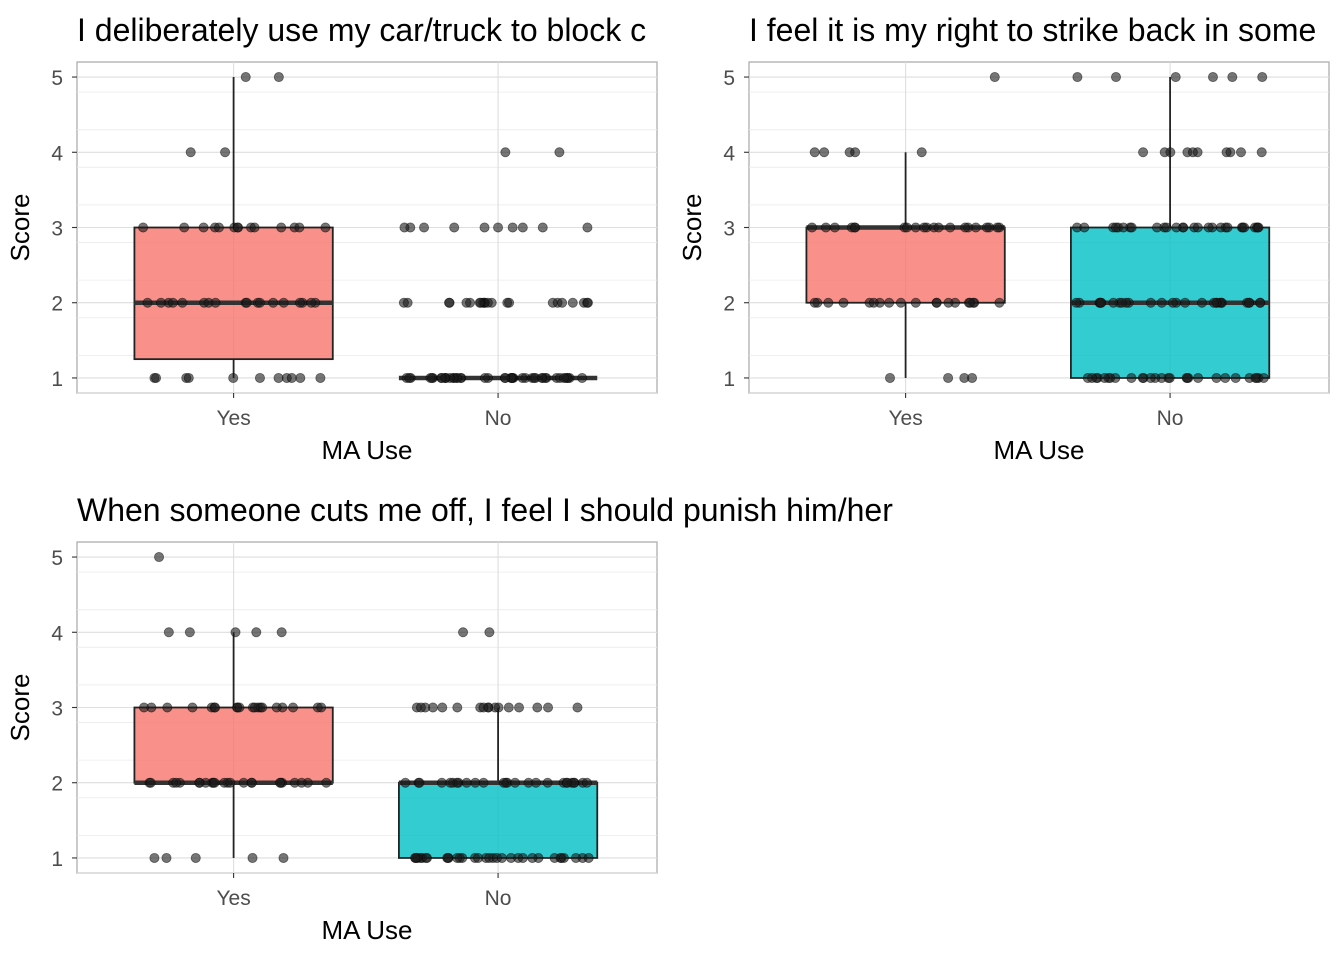 Image resolution: width=1344 pixels, height=960 pixels. What do you see at coordinates (498, 783) in the screenshot?
I see `box-no` at bounding box center [498, 783].